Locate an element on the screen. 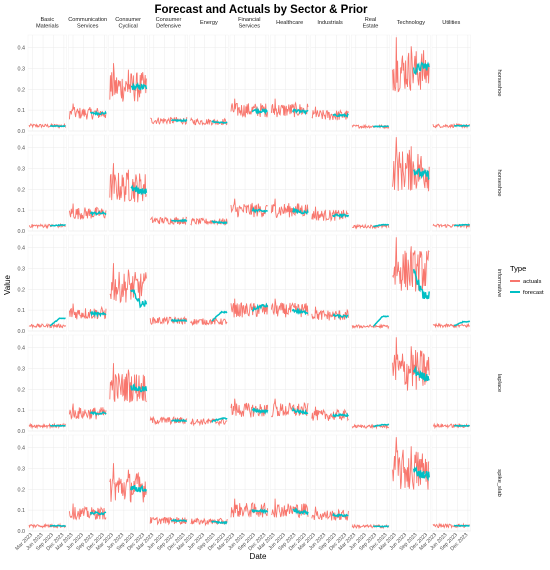 The image size is (550, 570). facet-row-label: laplace is located at coordinates (499, 383).